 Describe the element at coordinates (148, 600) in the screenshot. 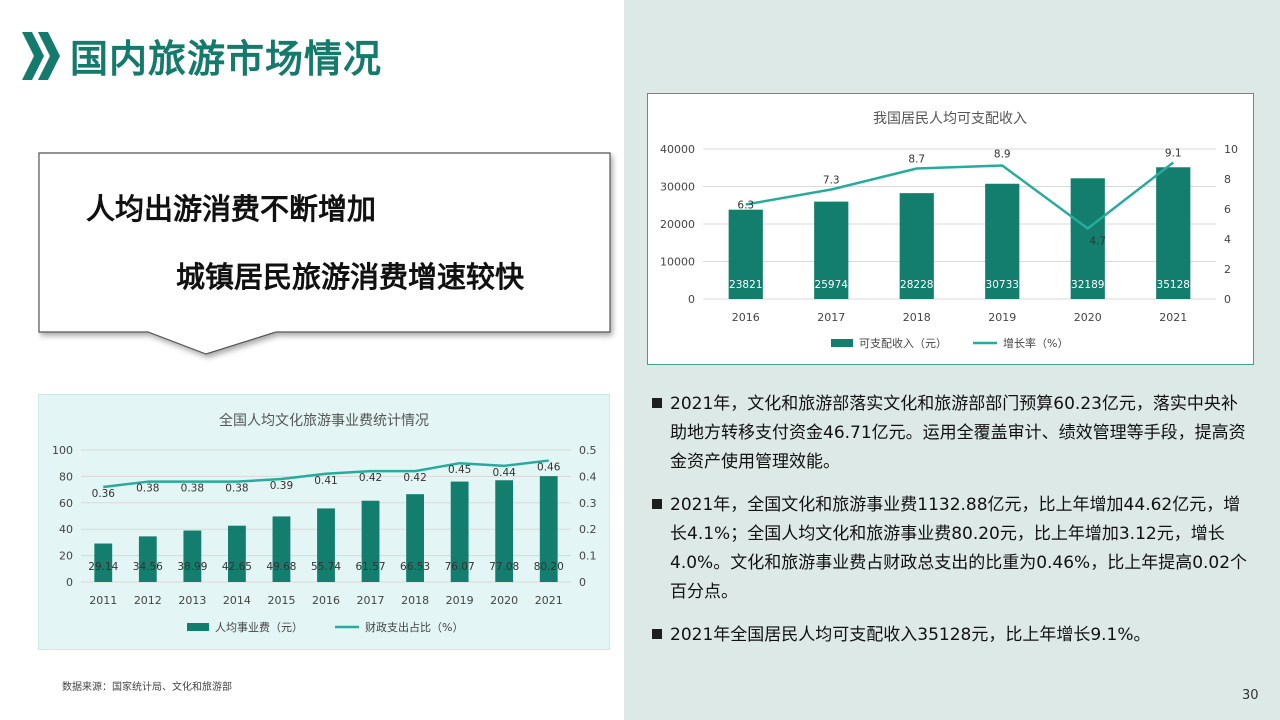

I see `x-tick-label: 2012` at that location.